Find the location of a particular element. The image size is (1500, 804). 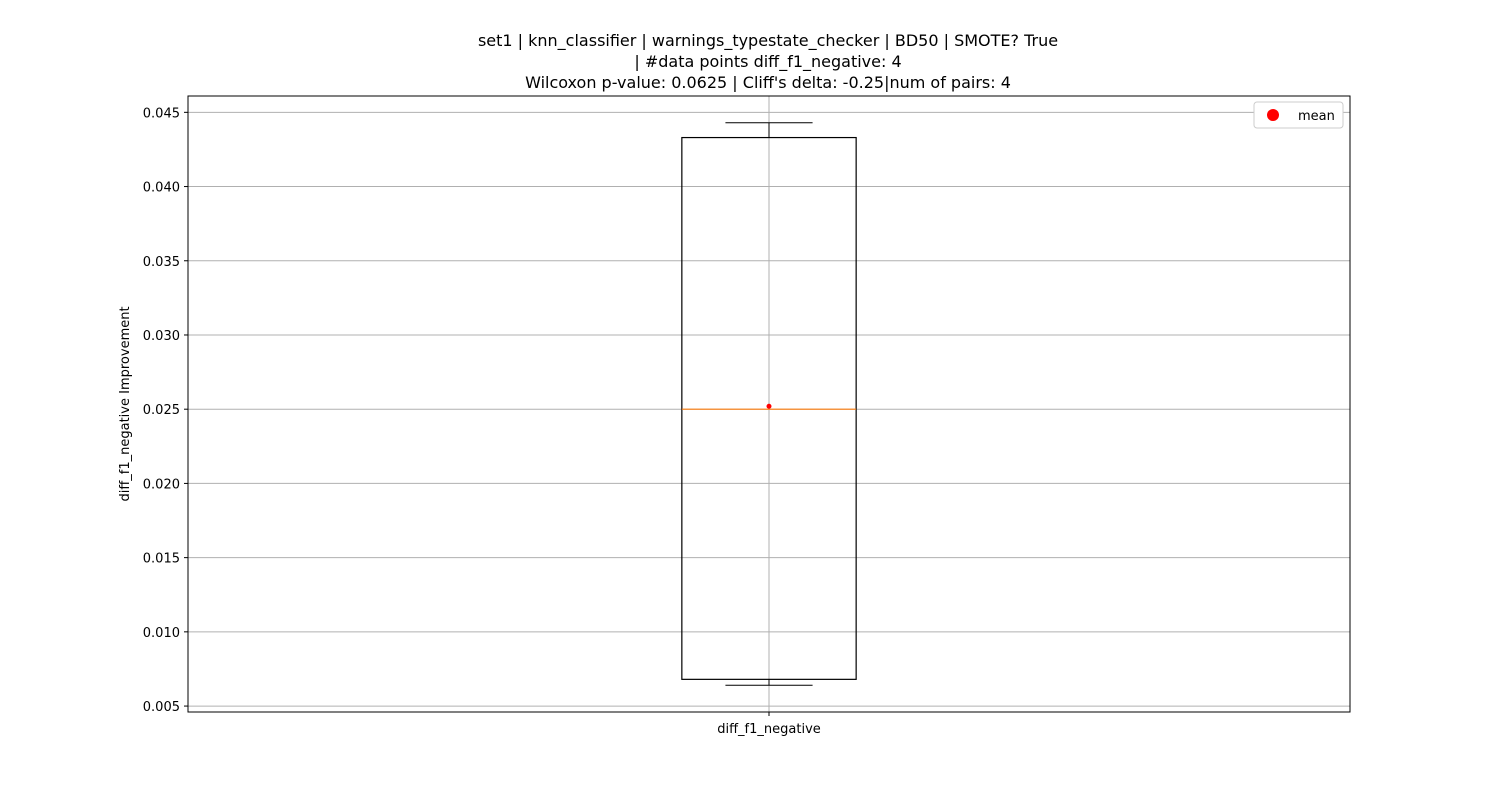

y-tick-label: 0.020 is located at coordinates (161, 484).